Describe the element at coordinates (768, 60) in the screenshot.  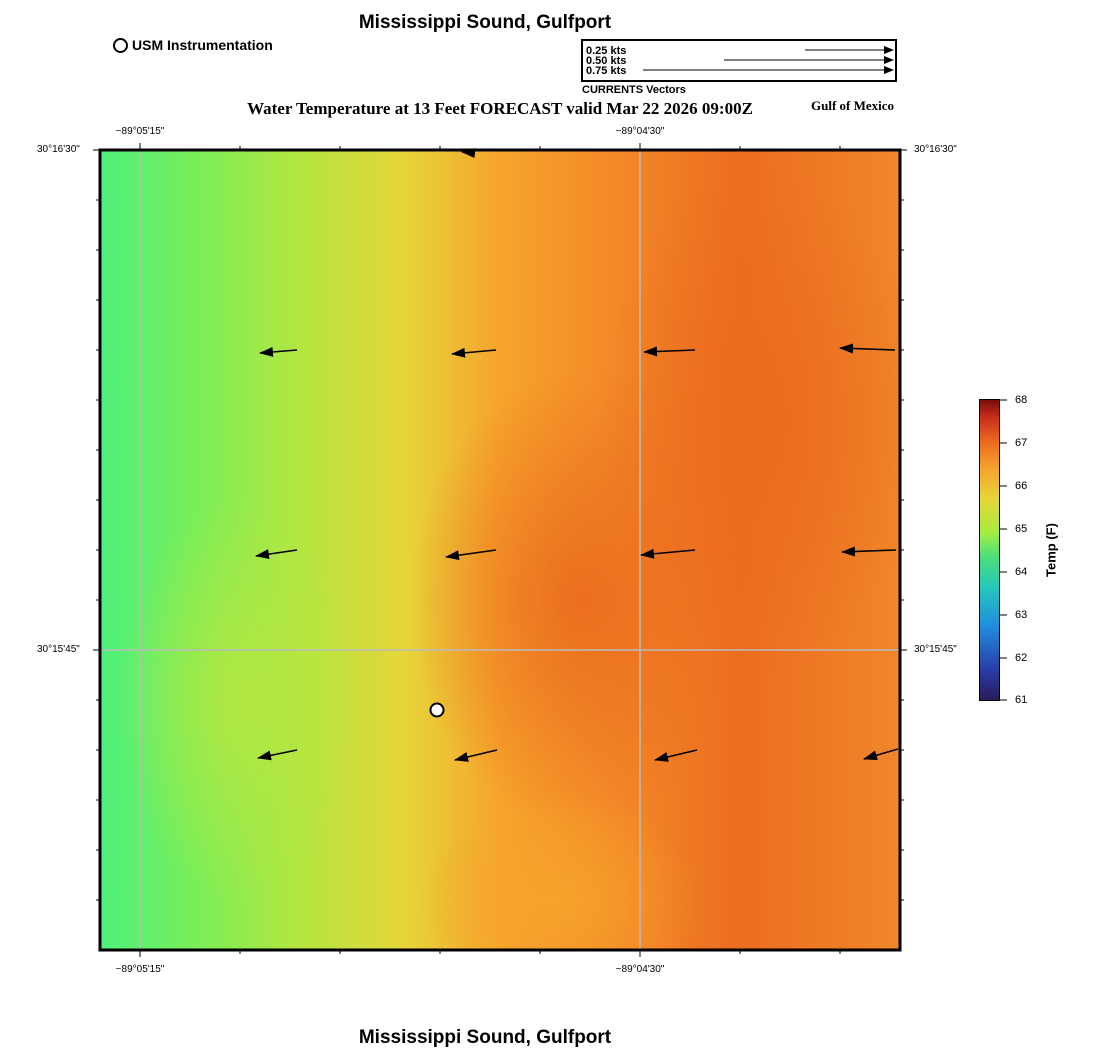
I see `vector-scale-arrows` at that location.